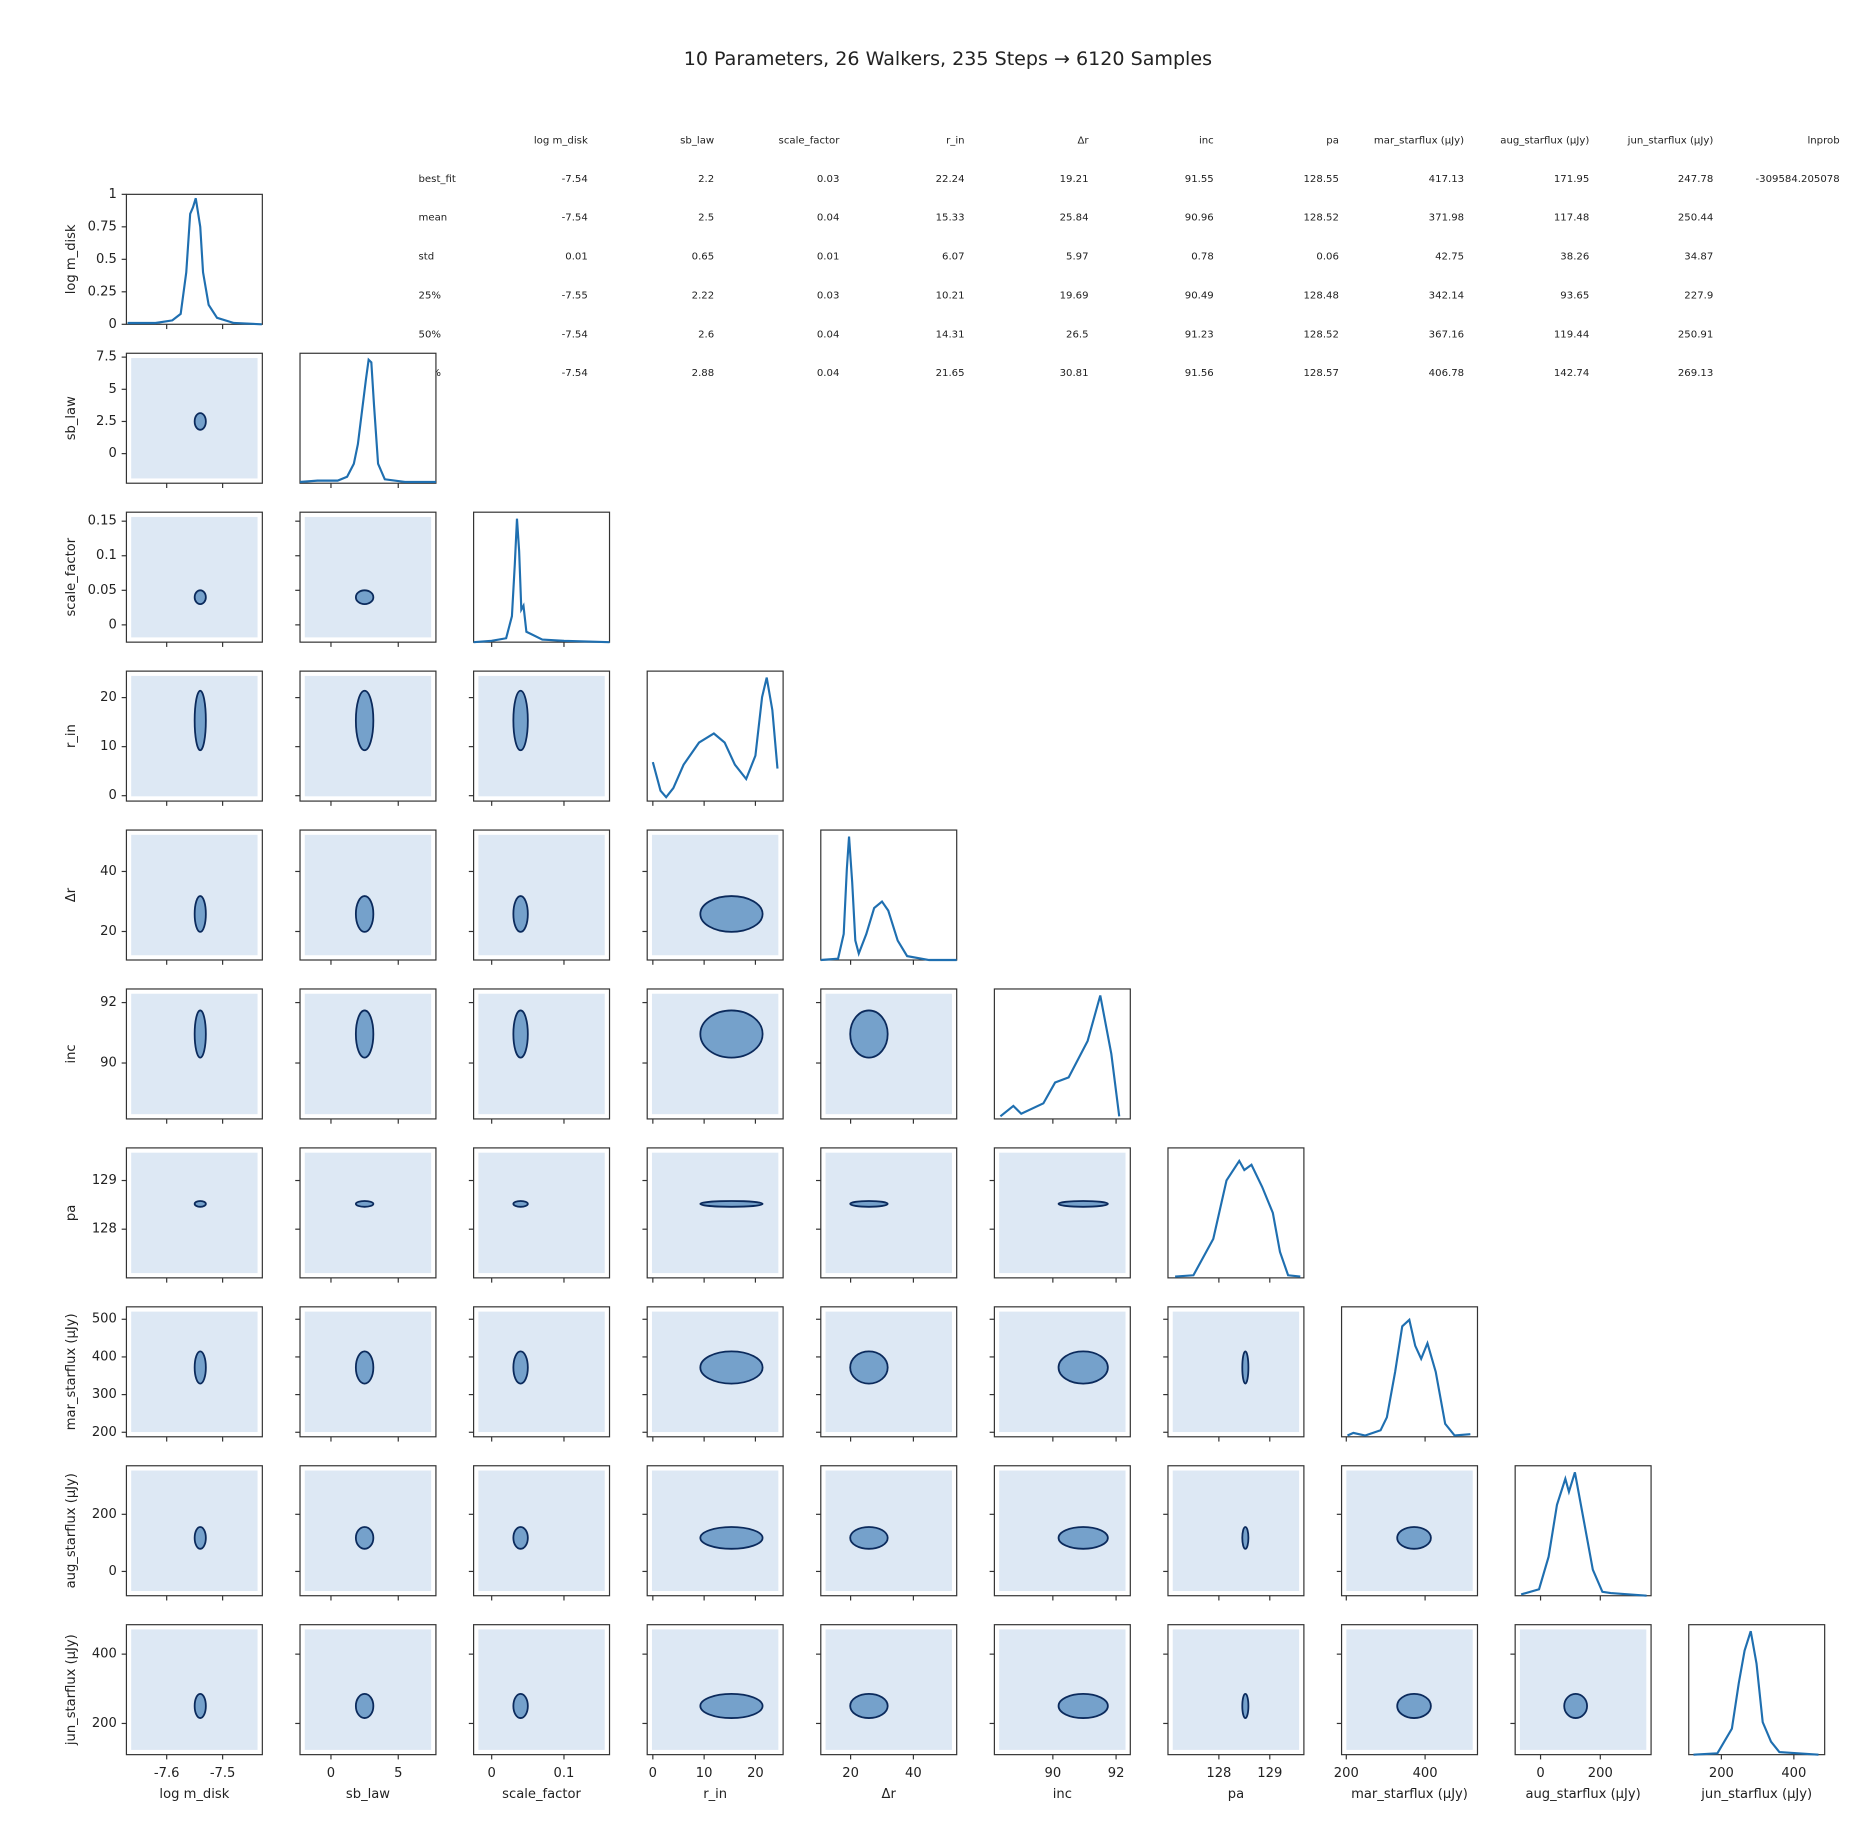  I want to click on table-cell: 227.9, so click(1698, 295).